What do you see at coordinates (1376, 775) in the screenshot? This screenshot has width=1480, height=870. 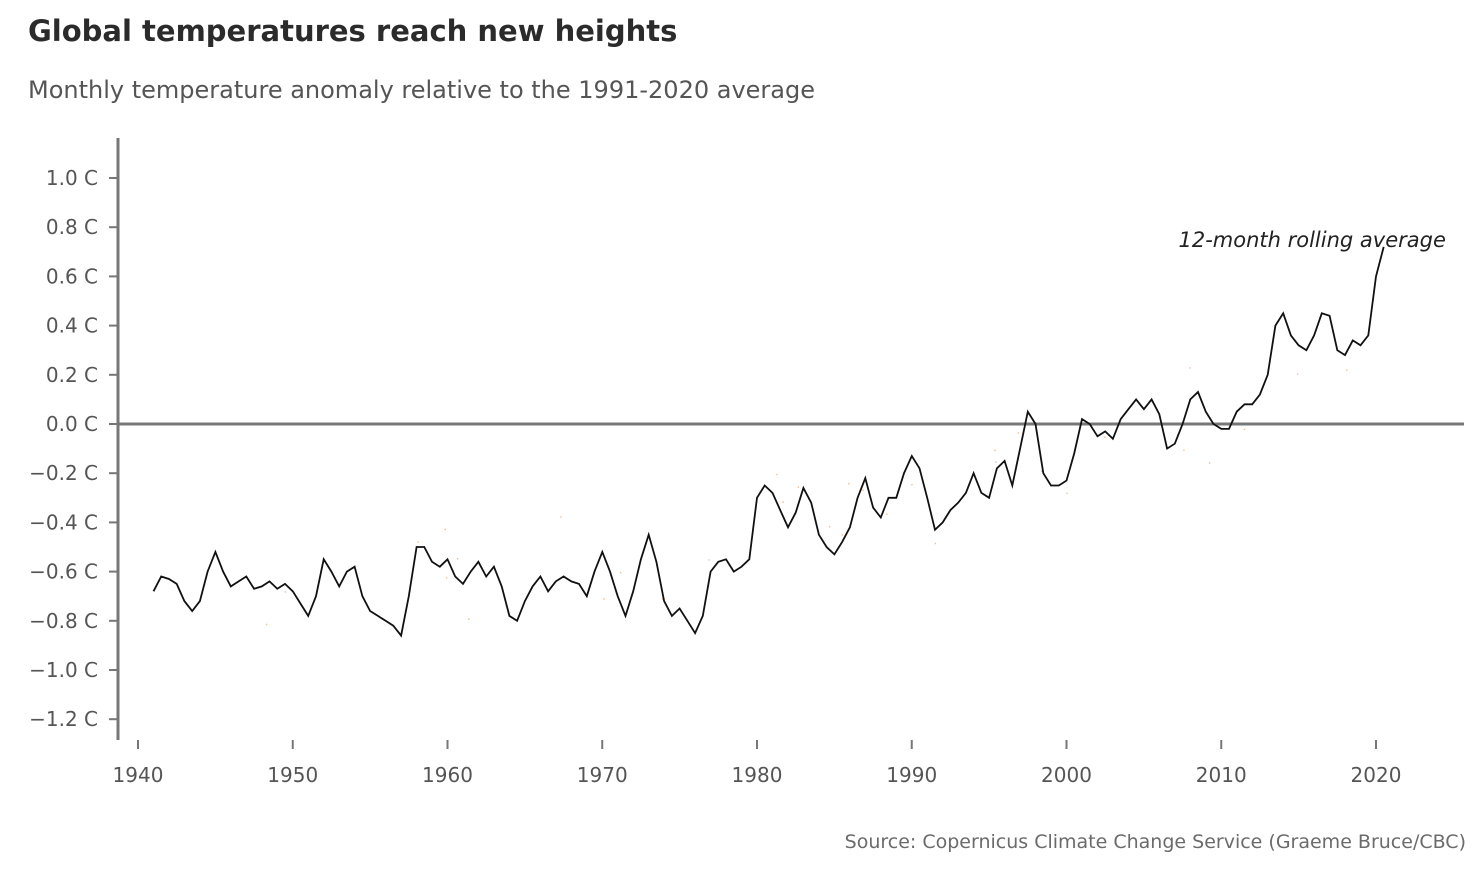 I see `x-tick-label: 2020` at bounding box center [1376, 775].